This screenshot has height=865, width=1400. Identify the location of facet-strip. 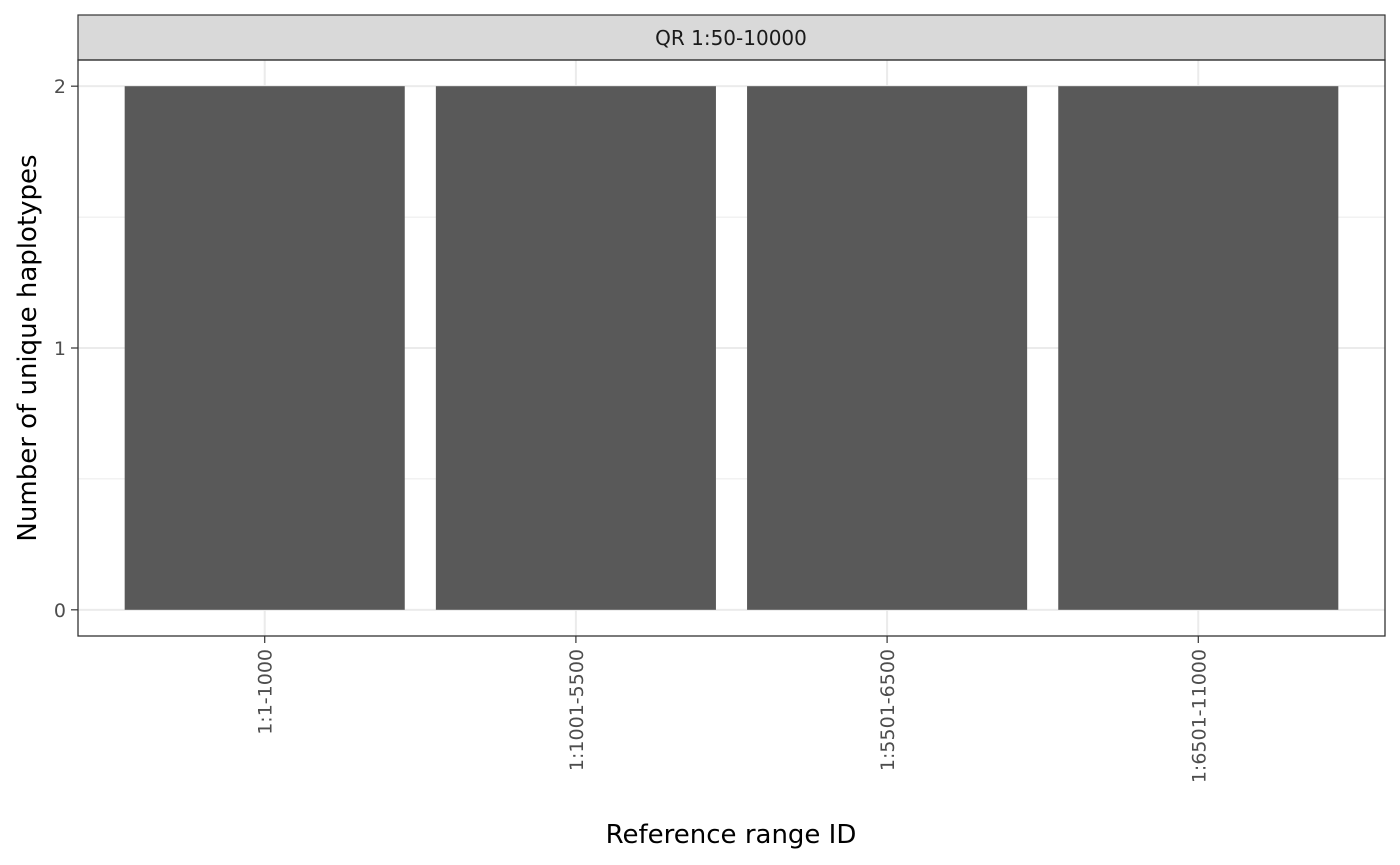
(731, 37).